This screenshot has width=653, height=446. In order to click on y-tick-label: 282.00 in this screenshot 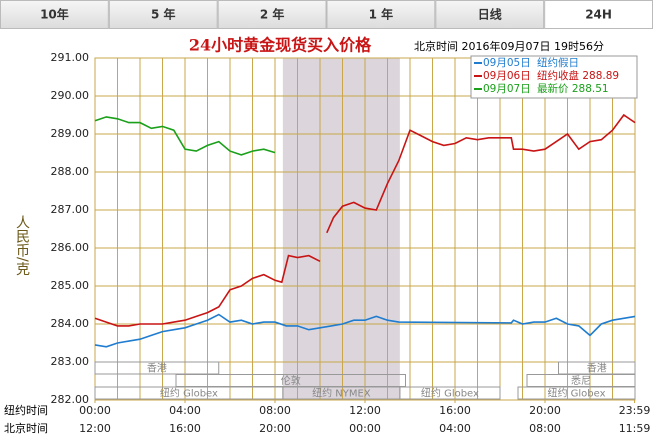, I will do `click(70, 399)`.